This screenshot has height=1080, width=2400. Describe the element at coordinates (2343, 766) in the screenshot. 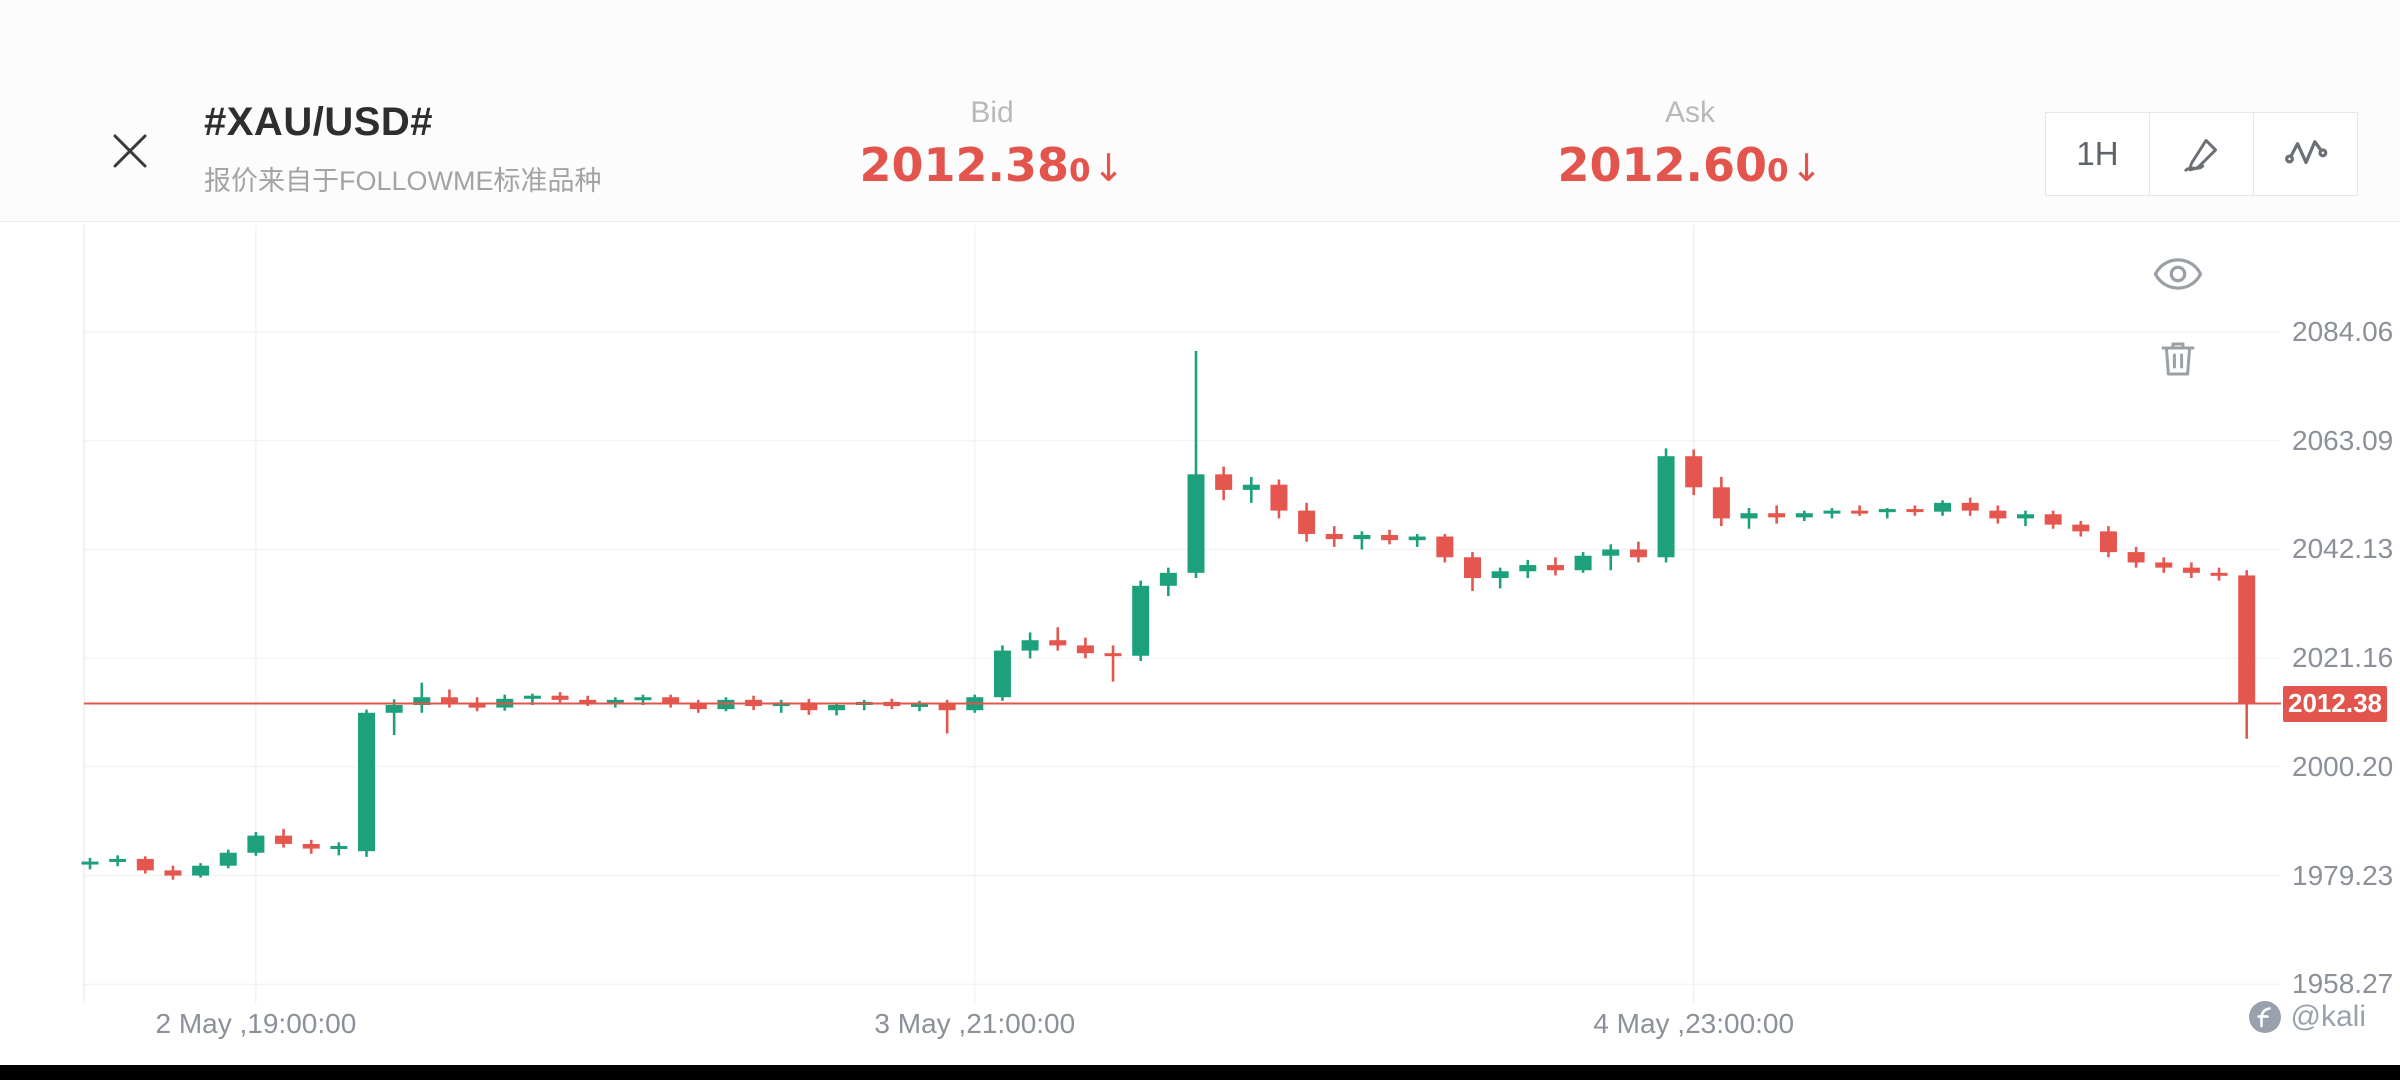

I see `price-axis-label: 2000.20` at that location.